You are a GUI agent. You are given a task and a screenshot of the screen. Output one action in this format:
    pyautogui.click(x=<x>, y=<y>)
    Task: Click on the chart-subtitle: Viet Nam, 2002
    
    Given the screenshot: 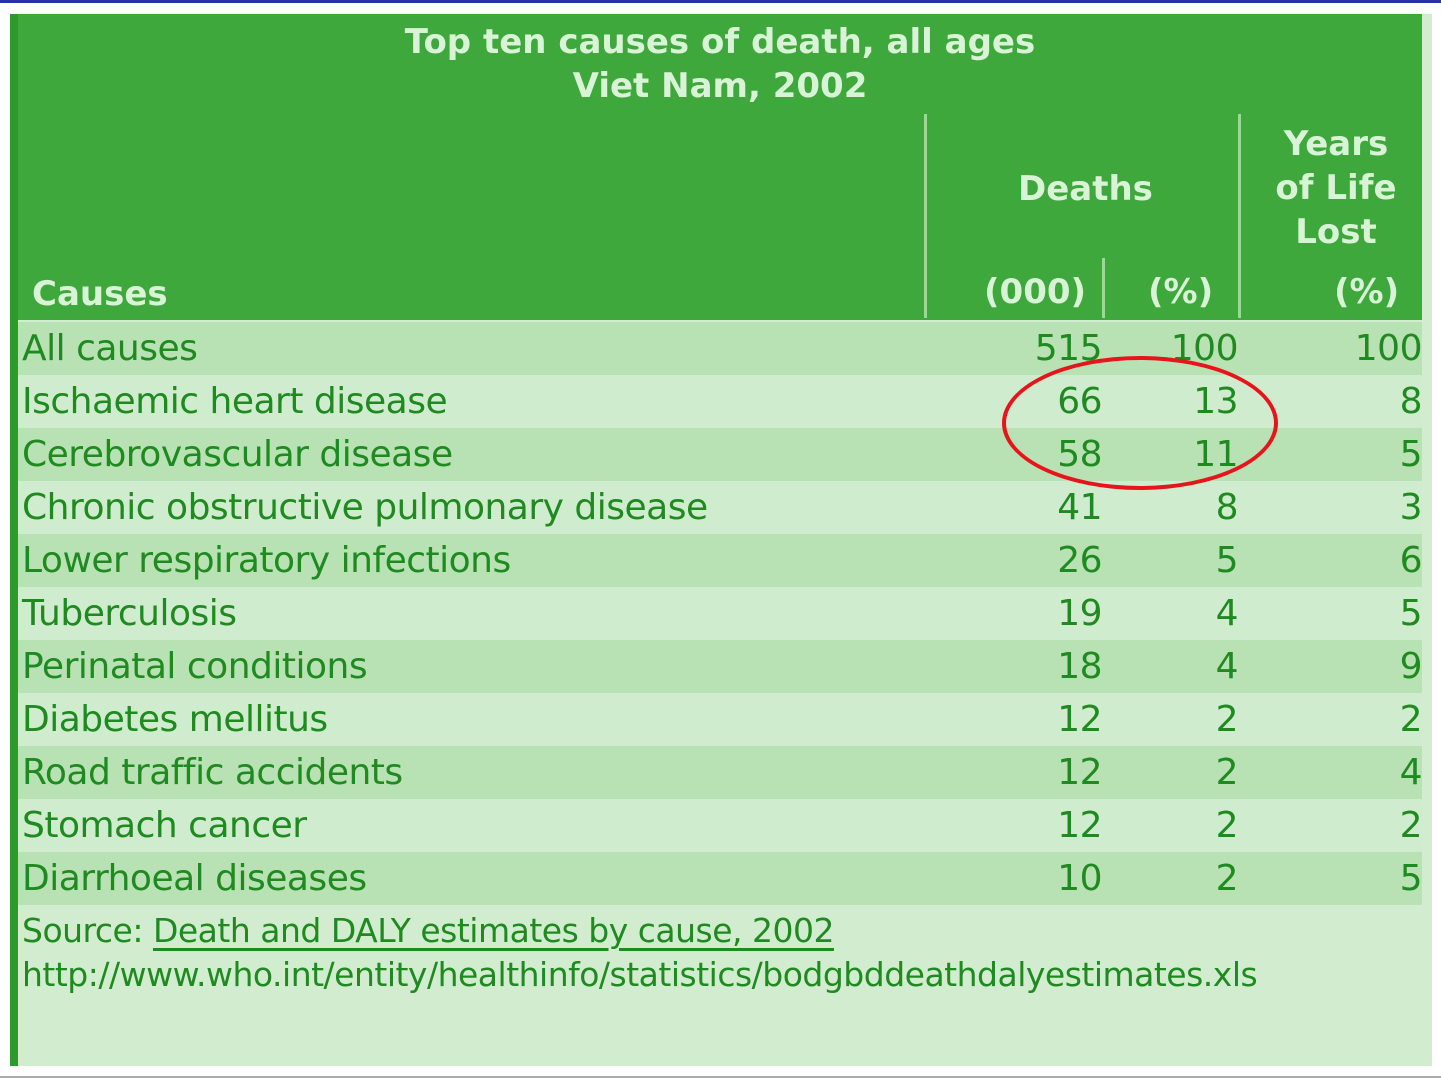 What is the action you would take?
    pyautogui.click(x=720, y=86)
    